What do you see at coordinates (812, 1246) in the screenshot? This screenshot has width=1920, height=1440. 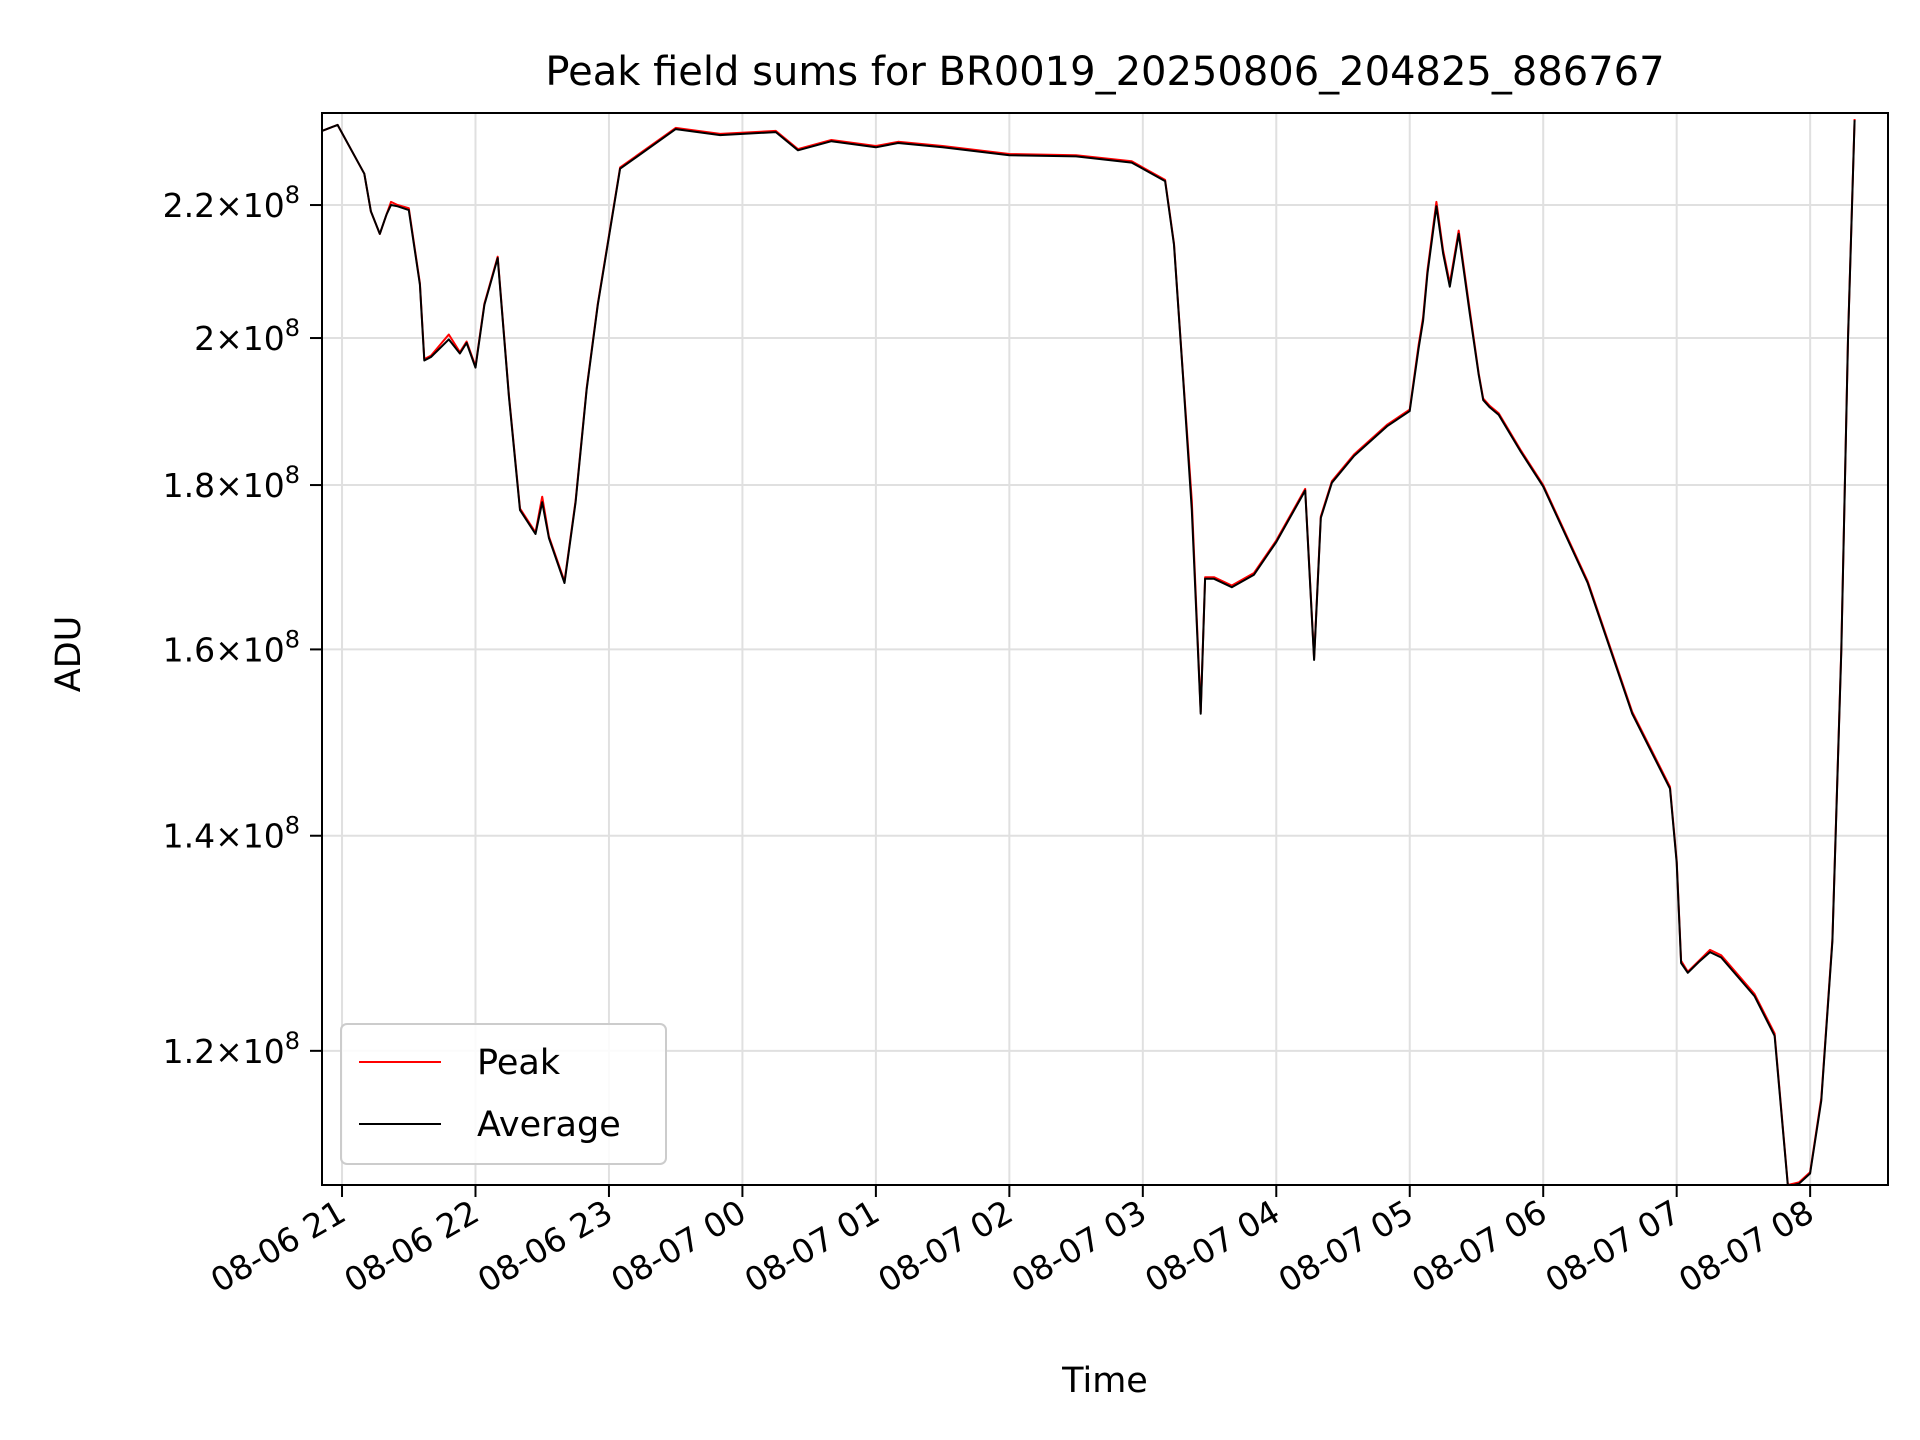 I see `x-tick-label: 08-07 01` at bounding box center [812, 1246].